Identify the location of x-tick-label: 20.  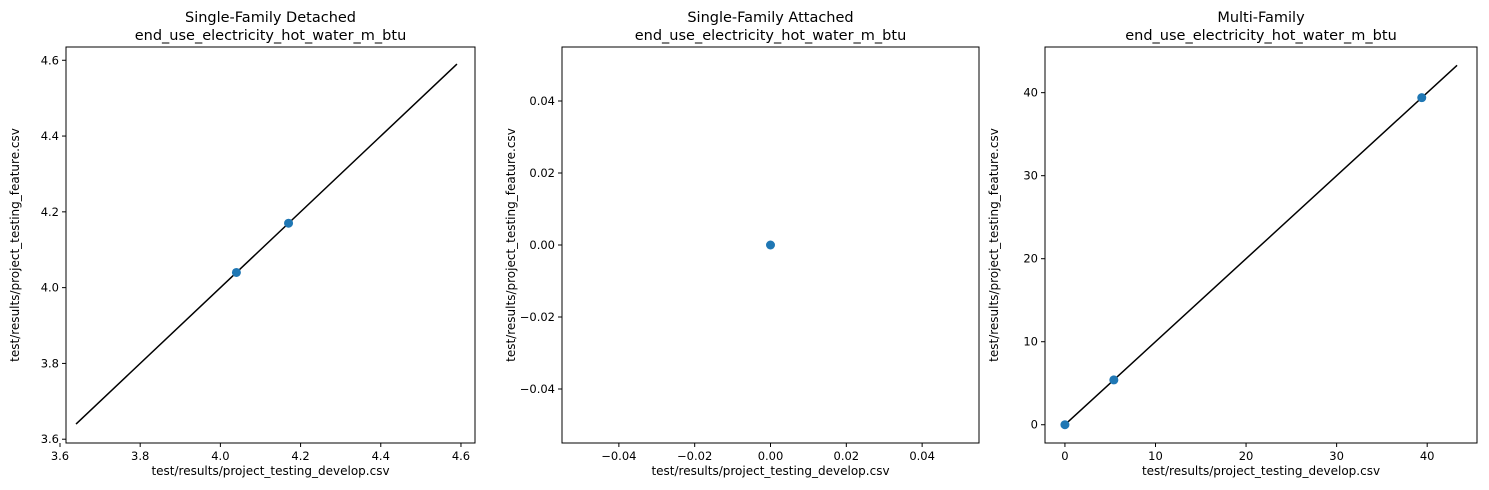
(1246, 456).